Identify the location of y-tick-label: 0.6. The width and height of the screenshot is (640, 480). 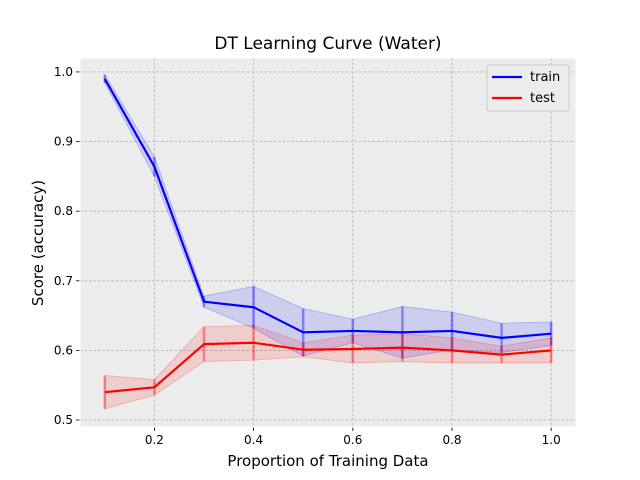
(63, 350).